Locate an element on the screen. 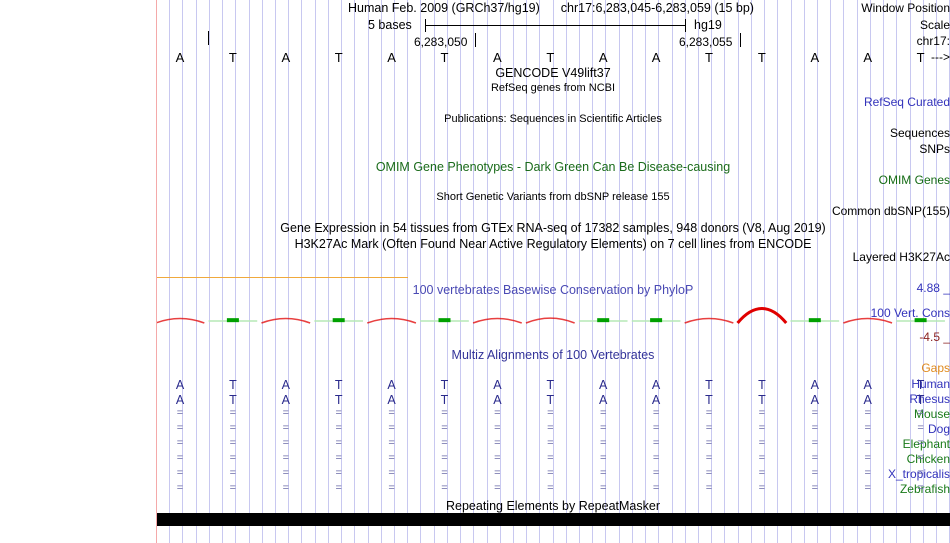 The height and width of the screenshot is (543, 950). track-label-zebrafish: Zebrafish is located at coordinates (924, 489).